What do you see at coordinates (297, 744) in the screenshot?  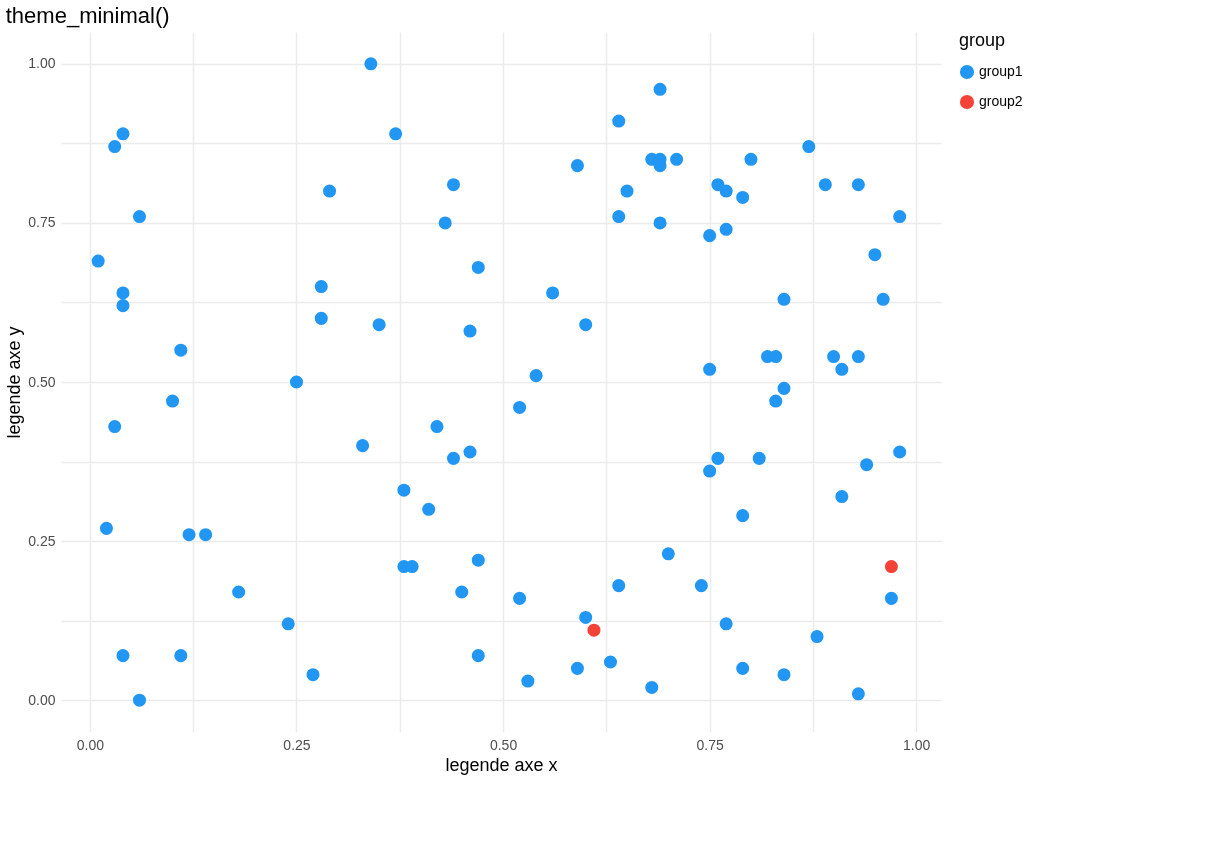 I see `x-tick-label: 0.25` at bounding box center [297, 744].